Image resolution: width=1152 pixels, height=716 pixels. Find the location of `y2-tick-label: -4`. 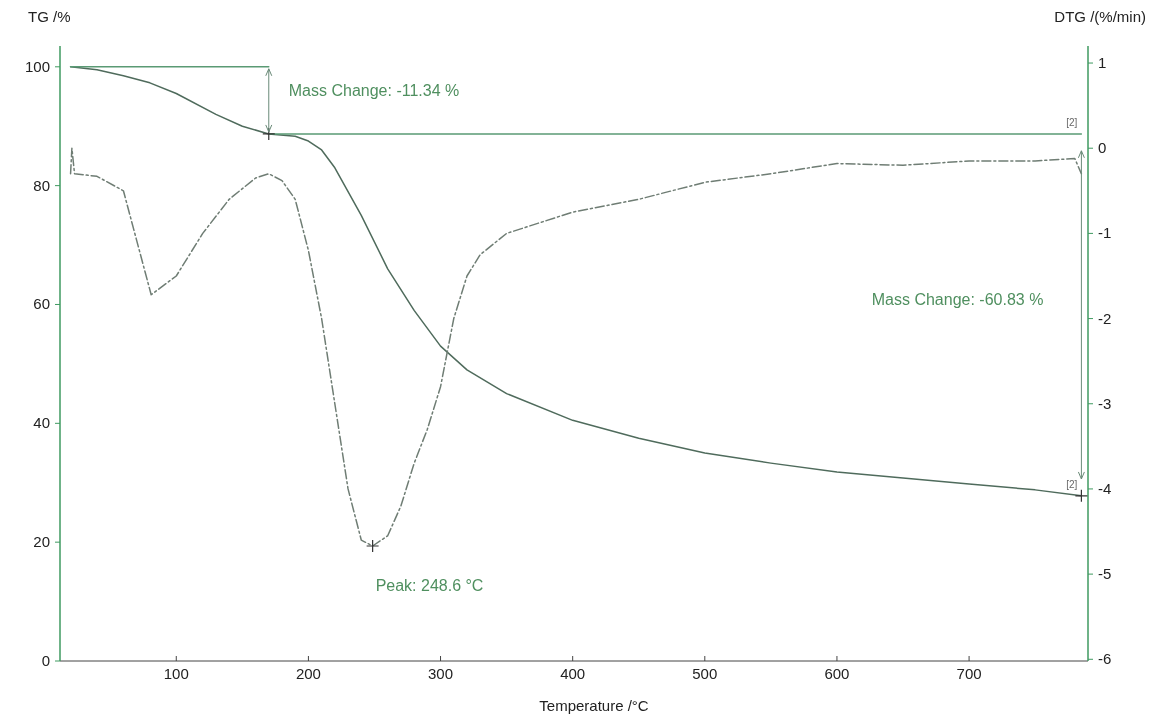

y2-tick-label: -4 is located at coordinates (1105, 488).